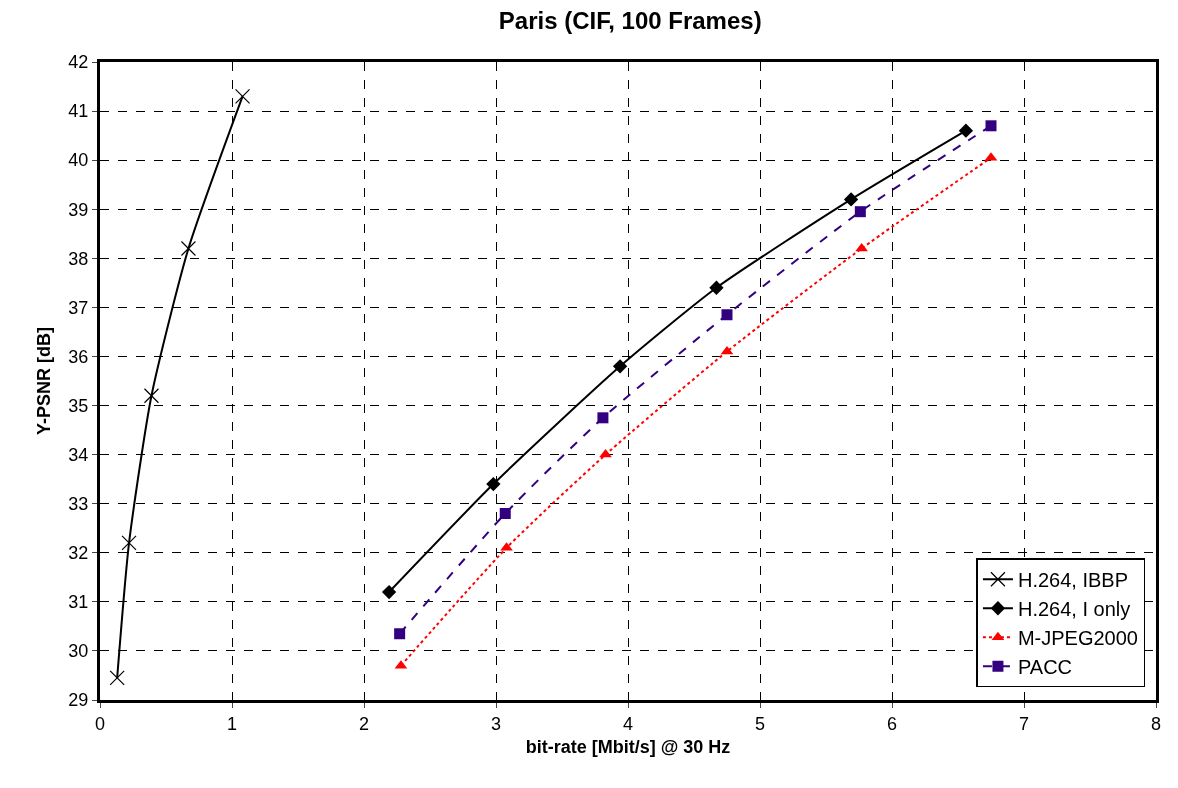 The image size is (1178, 788). I want to click on y-tick-label: 38, so click(78, 258).